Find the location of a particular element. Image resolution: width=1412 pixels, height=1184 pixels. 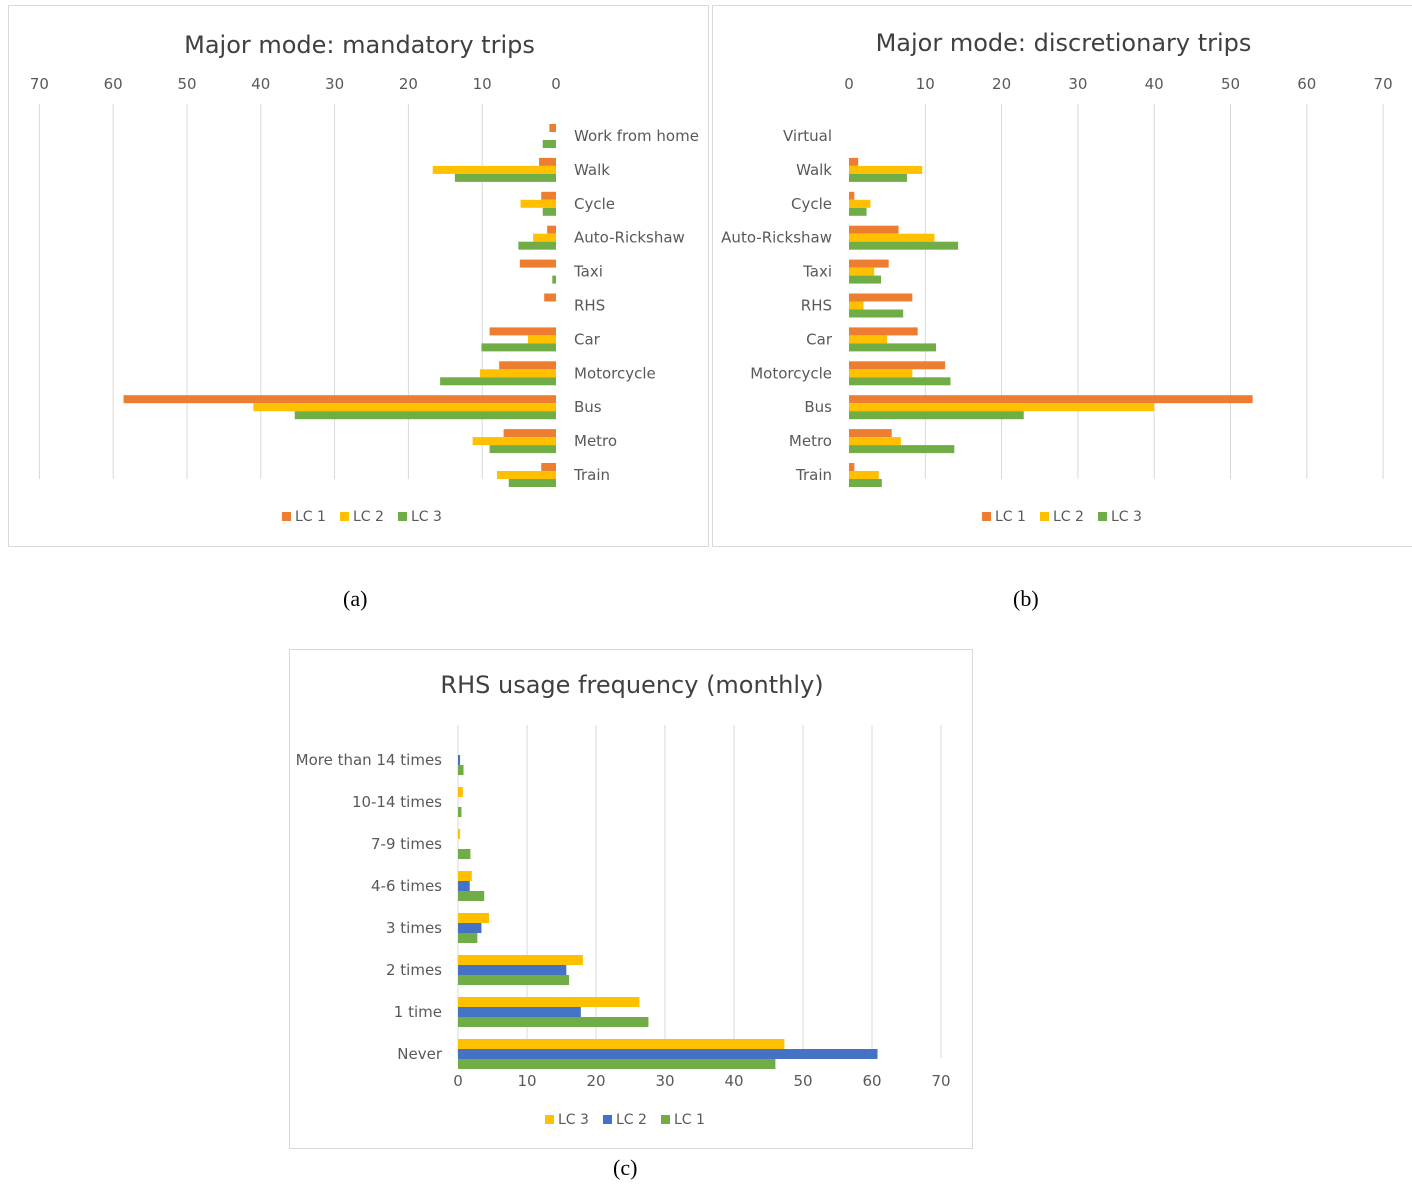

category-label: Train is located at coordinates (591, 475).